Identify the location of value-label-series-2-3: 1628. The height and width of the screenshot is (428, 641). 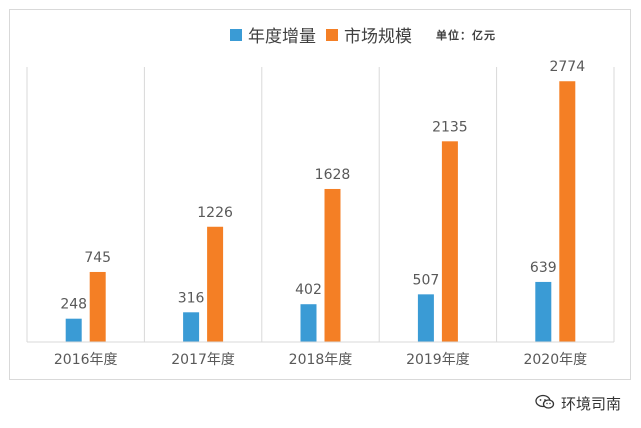
(333, 175).